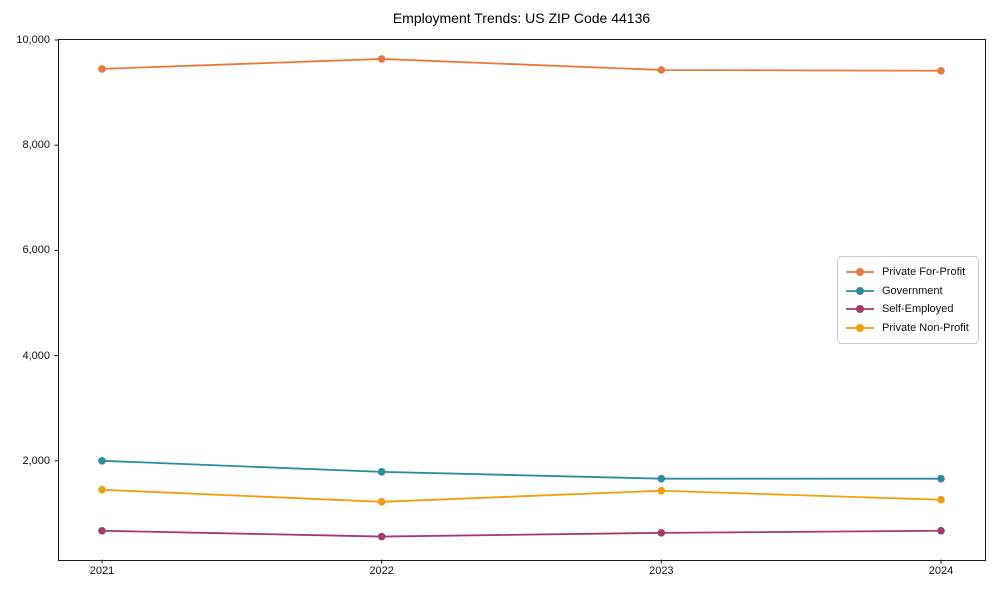 This screenshot has width=1000, height=600. What do you see at coordinates (381, 571) in the screenshot?
I see `x-tick-label: 2022` at bounding box center [381, 571].